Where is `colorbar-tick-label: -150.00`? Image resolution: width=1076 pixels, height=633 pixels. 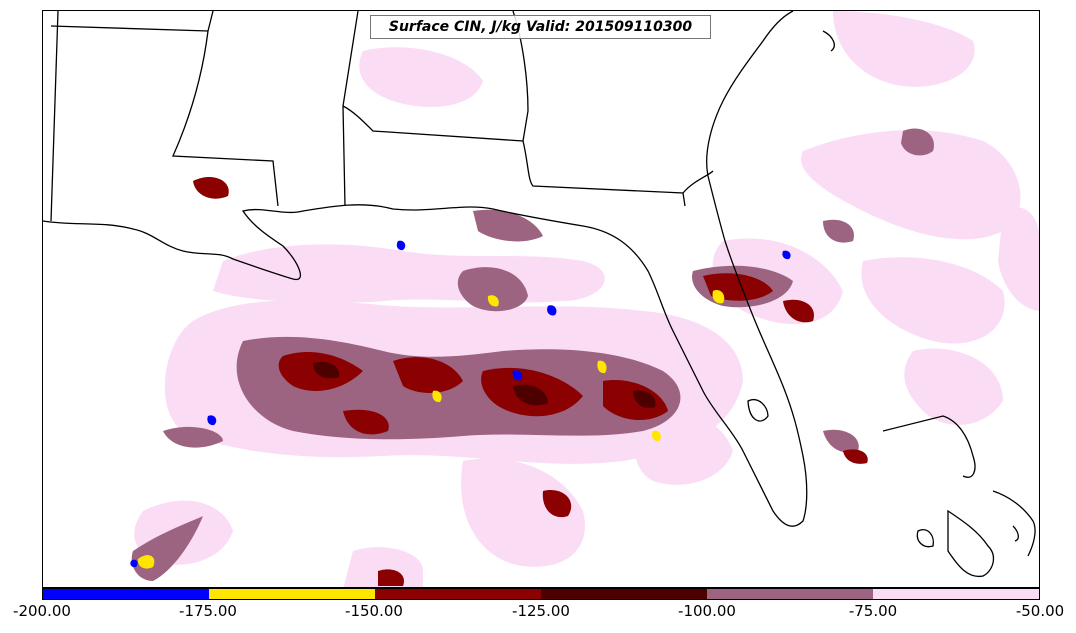
colorbar-tick-label: -150.00 is located at coordinates (374, 611).